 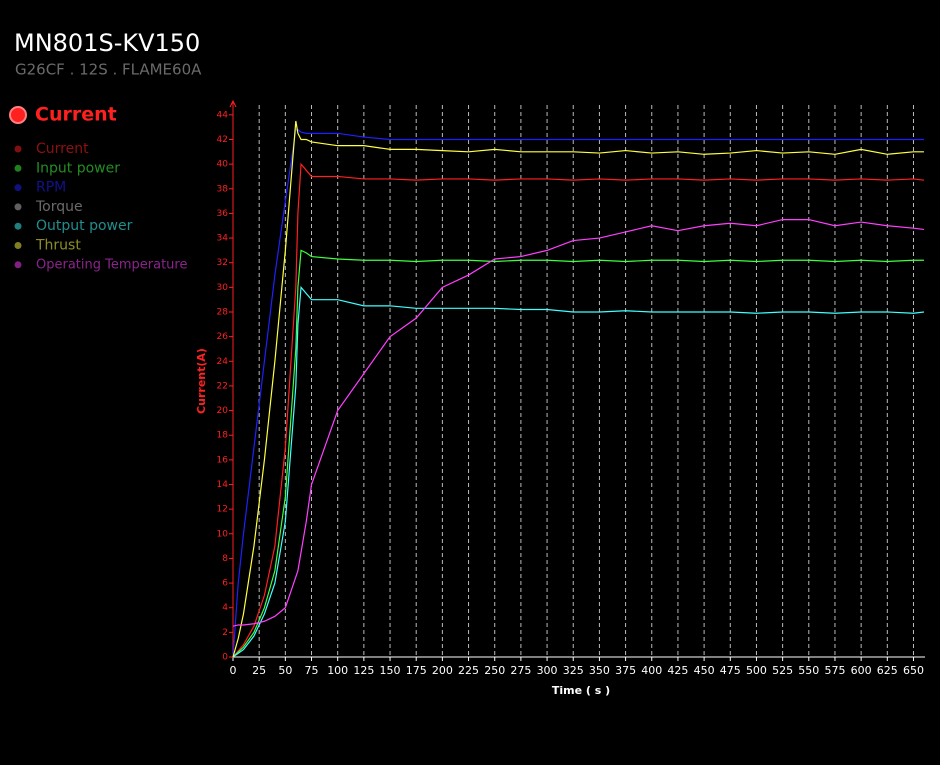 What do you see at coordinates (233, 103) in the screenshot?
I see `y-axis-arrow` at bounding box center [233, 103].